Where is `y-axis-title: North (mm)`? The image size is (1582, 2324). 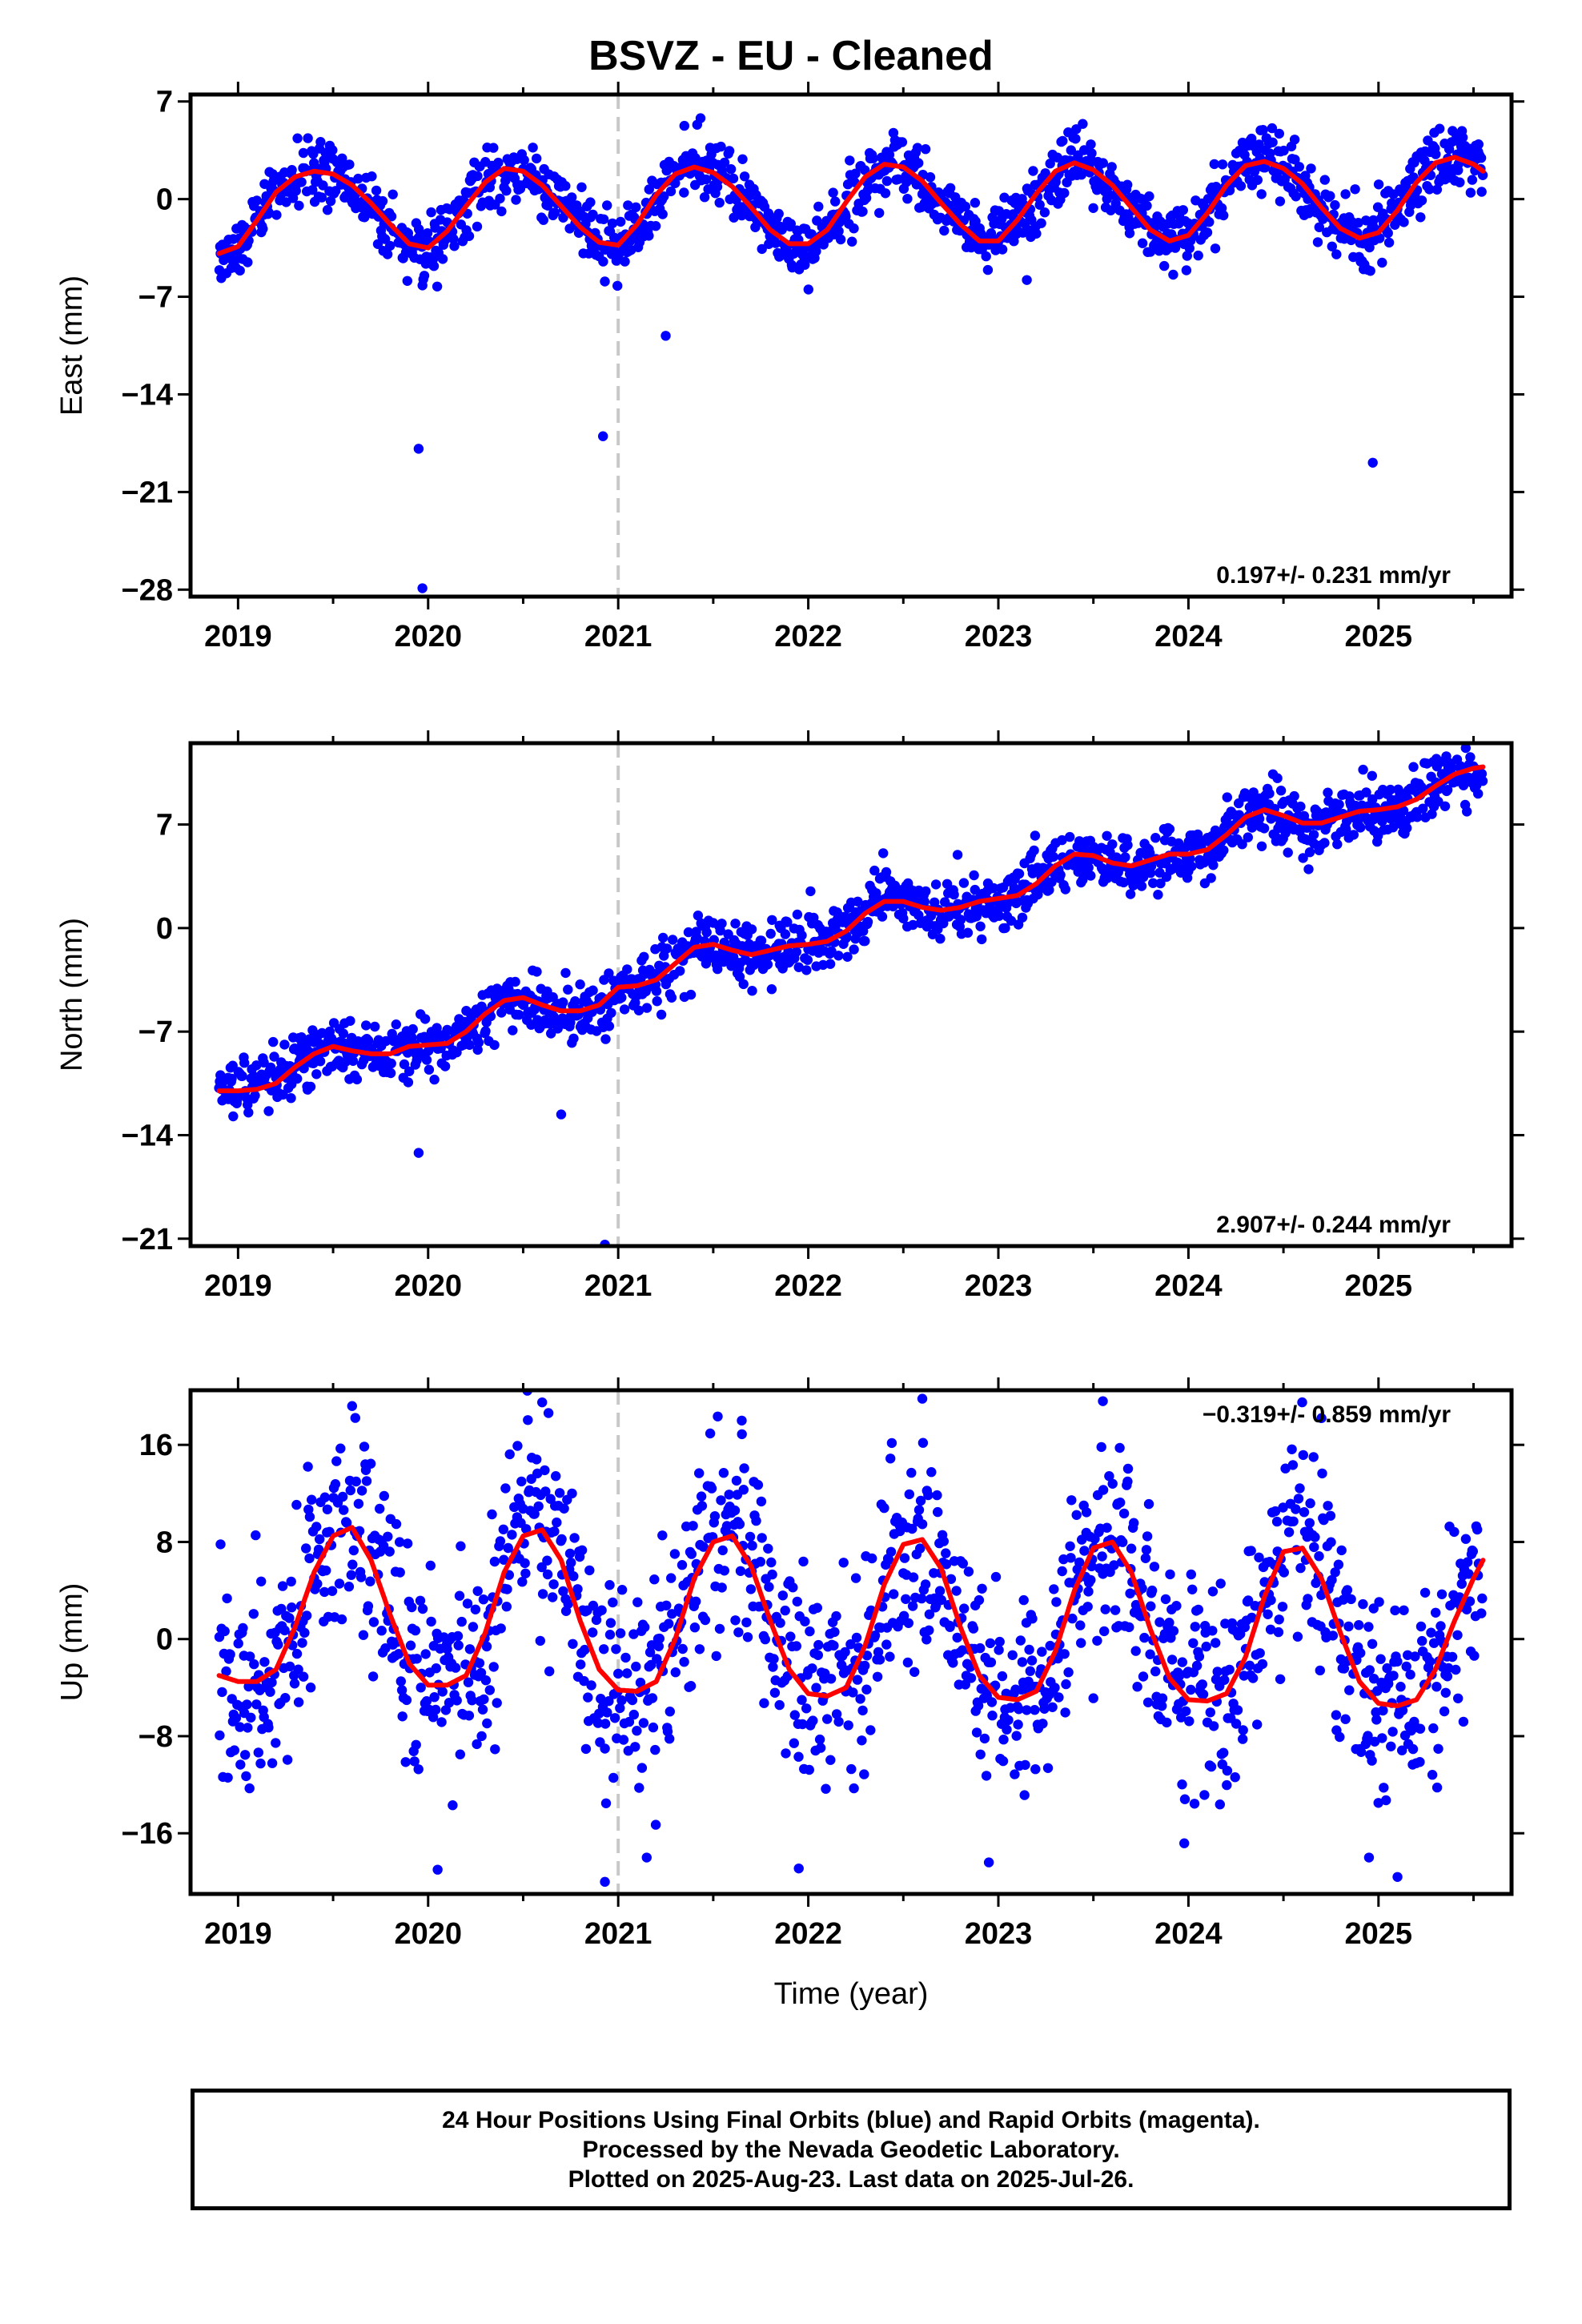 y-axis-title: North (mm) is located at coordinates (72, 995).